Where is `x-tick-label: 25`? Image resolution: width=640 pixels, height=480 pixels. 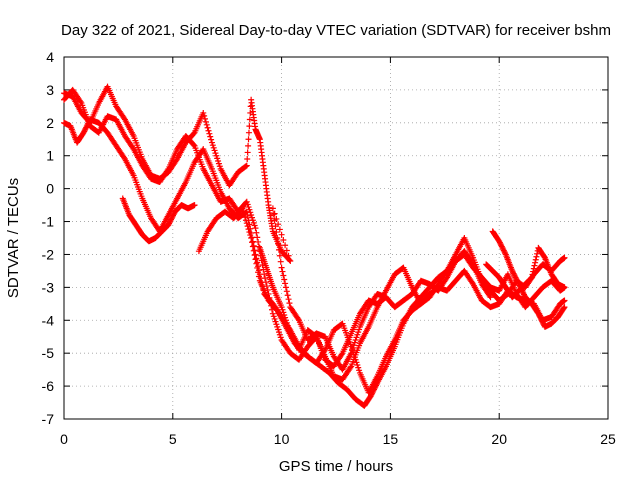 x-tick-label: 25 is located at coordinates (608, 439).